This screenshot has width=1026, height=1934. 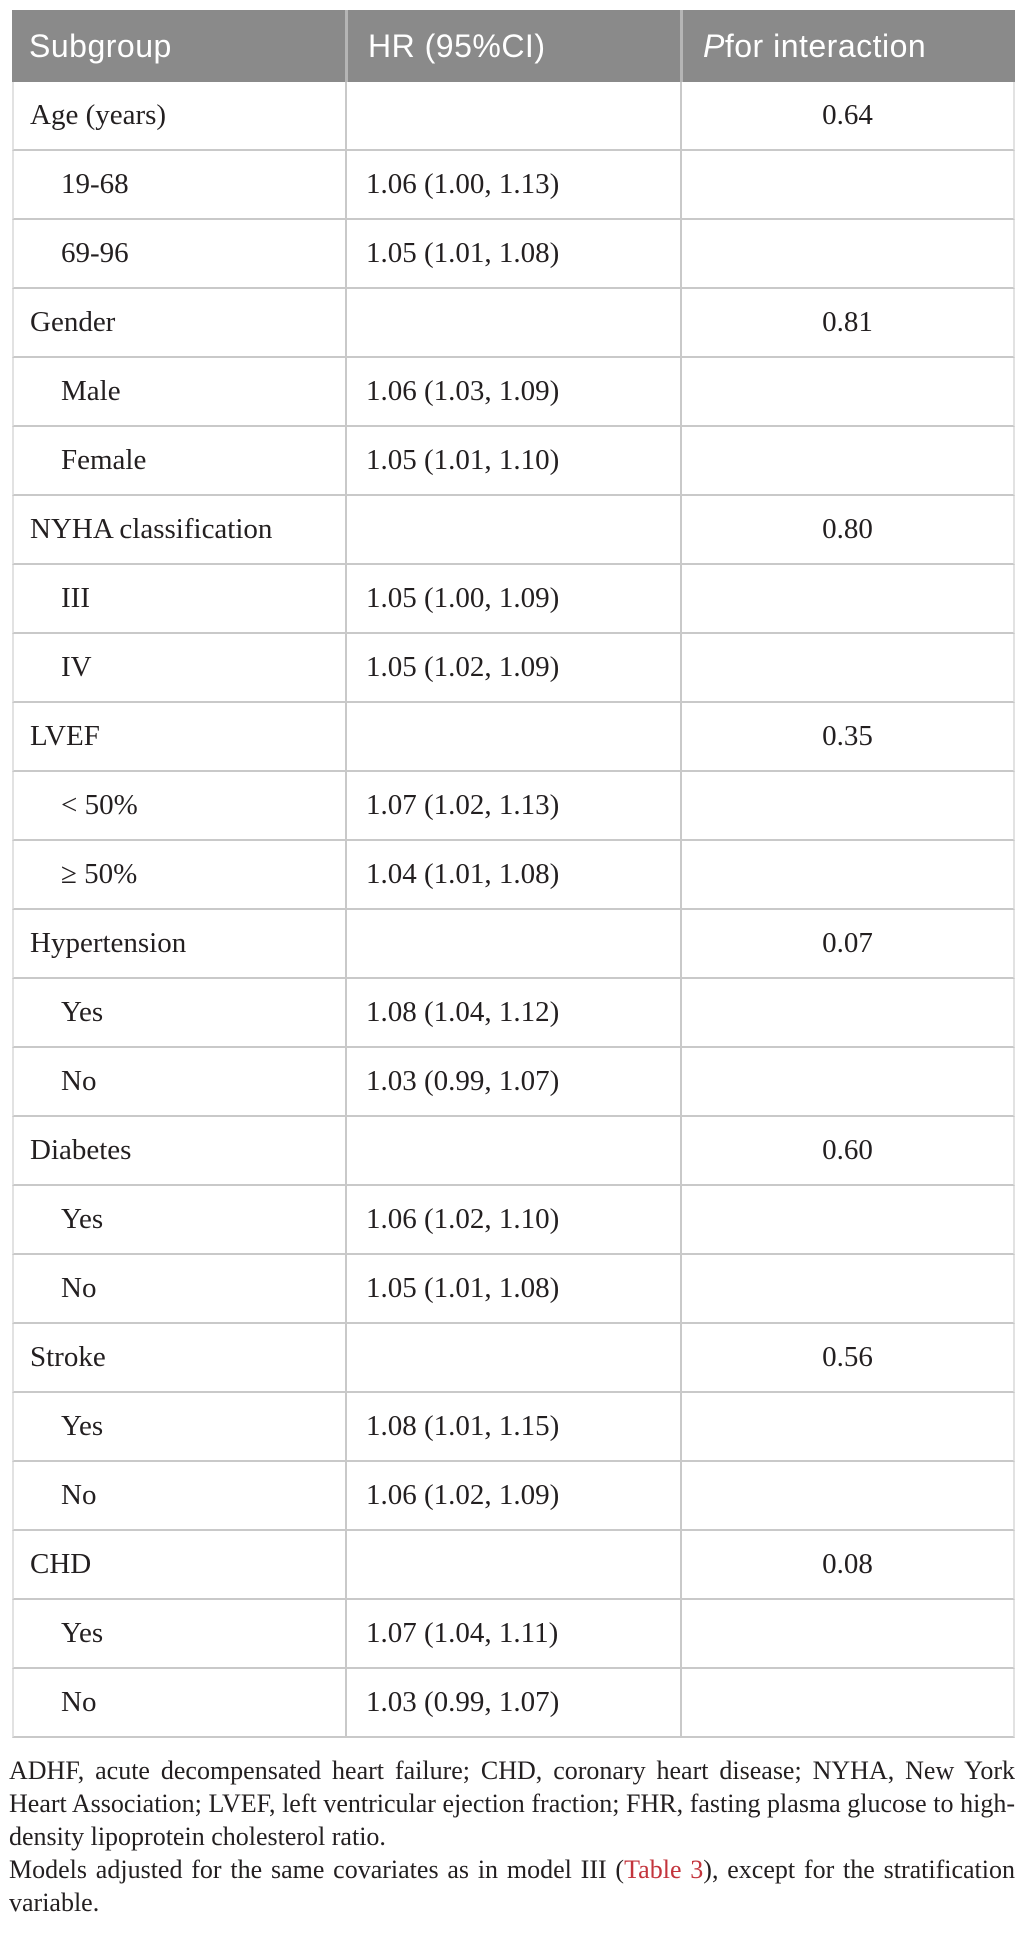 I want to click on hr-ci-cell: 1.04 (1.01, 1.08), so click(x=512, y=874).